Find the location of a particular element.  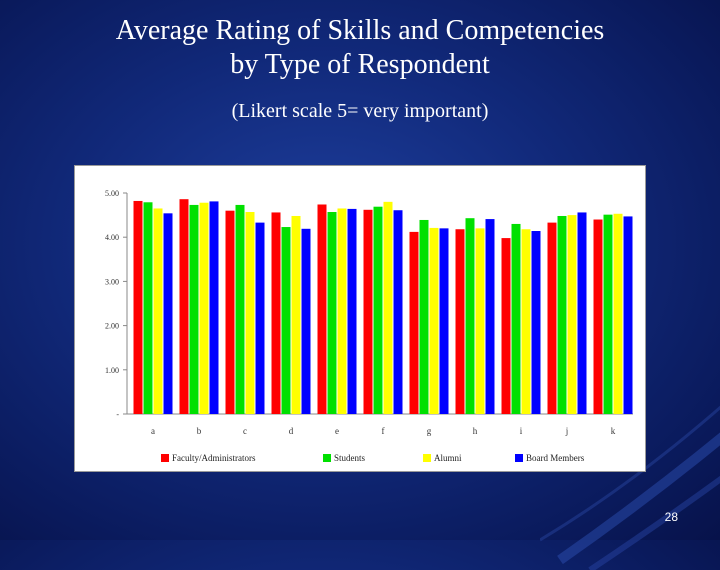

x-tick-label: c is located at coordinates (245, 431).